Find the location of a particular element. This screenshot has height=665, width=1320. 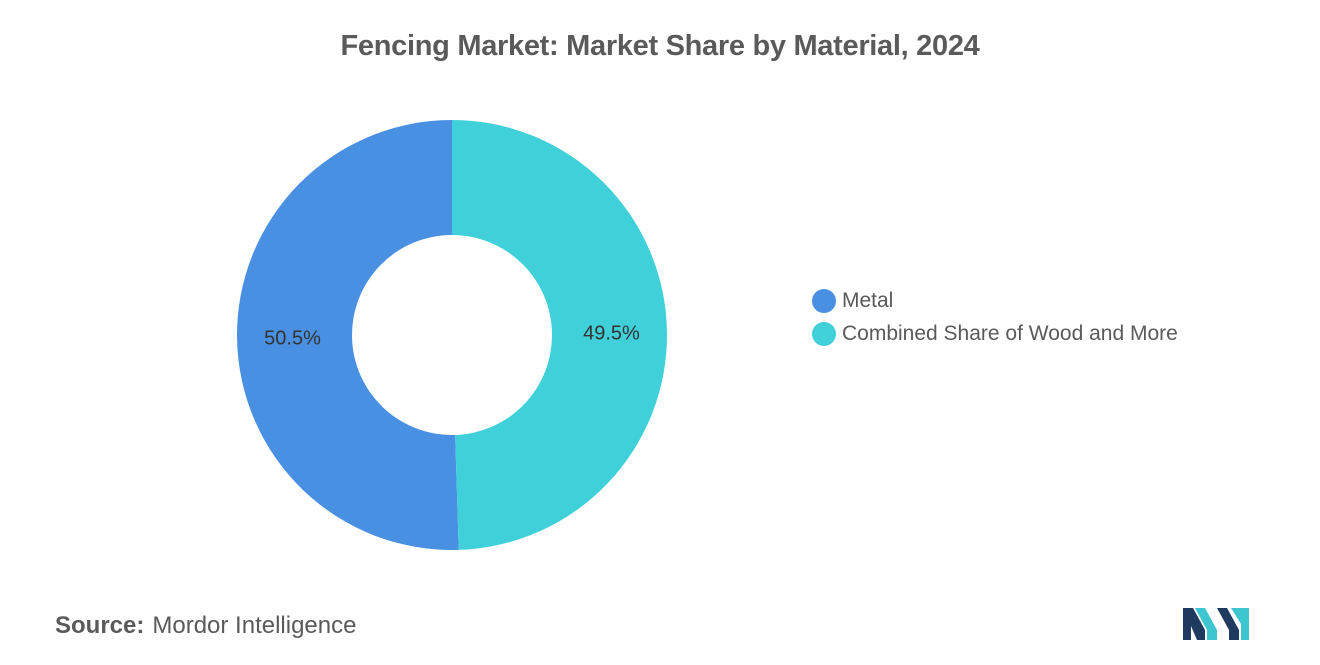

data-label-metal: 50.5% is located at coordinates (292, 339).